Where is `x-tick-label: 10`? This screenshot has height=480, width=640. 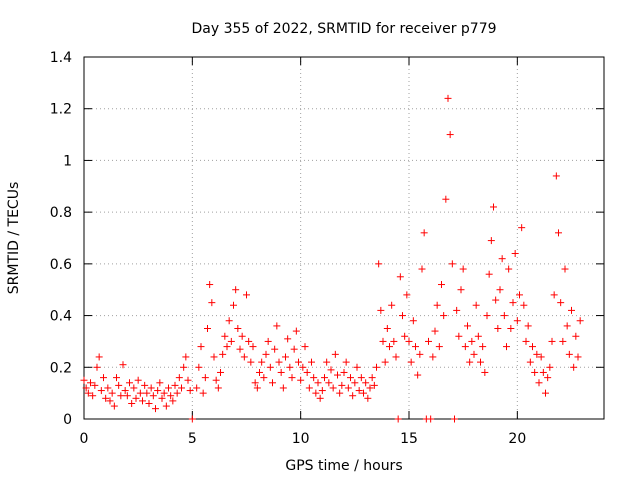 x-tick-label: 10 is located at coordinates (301, 439).